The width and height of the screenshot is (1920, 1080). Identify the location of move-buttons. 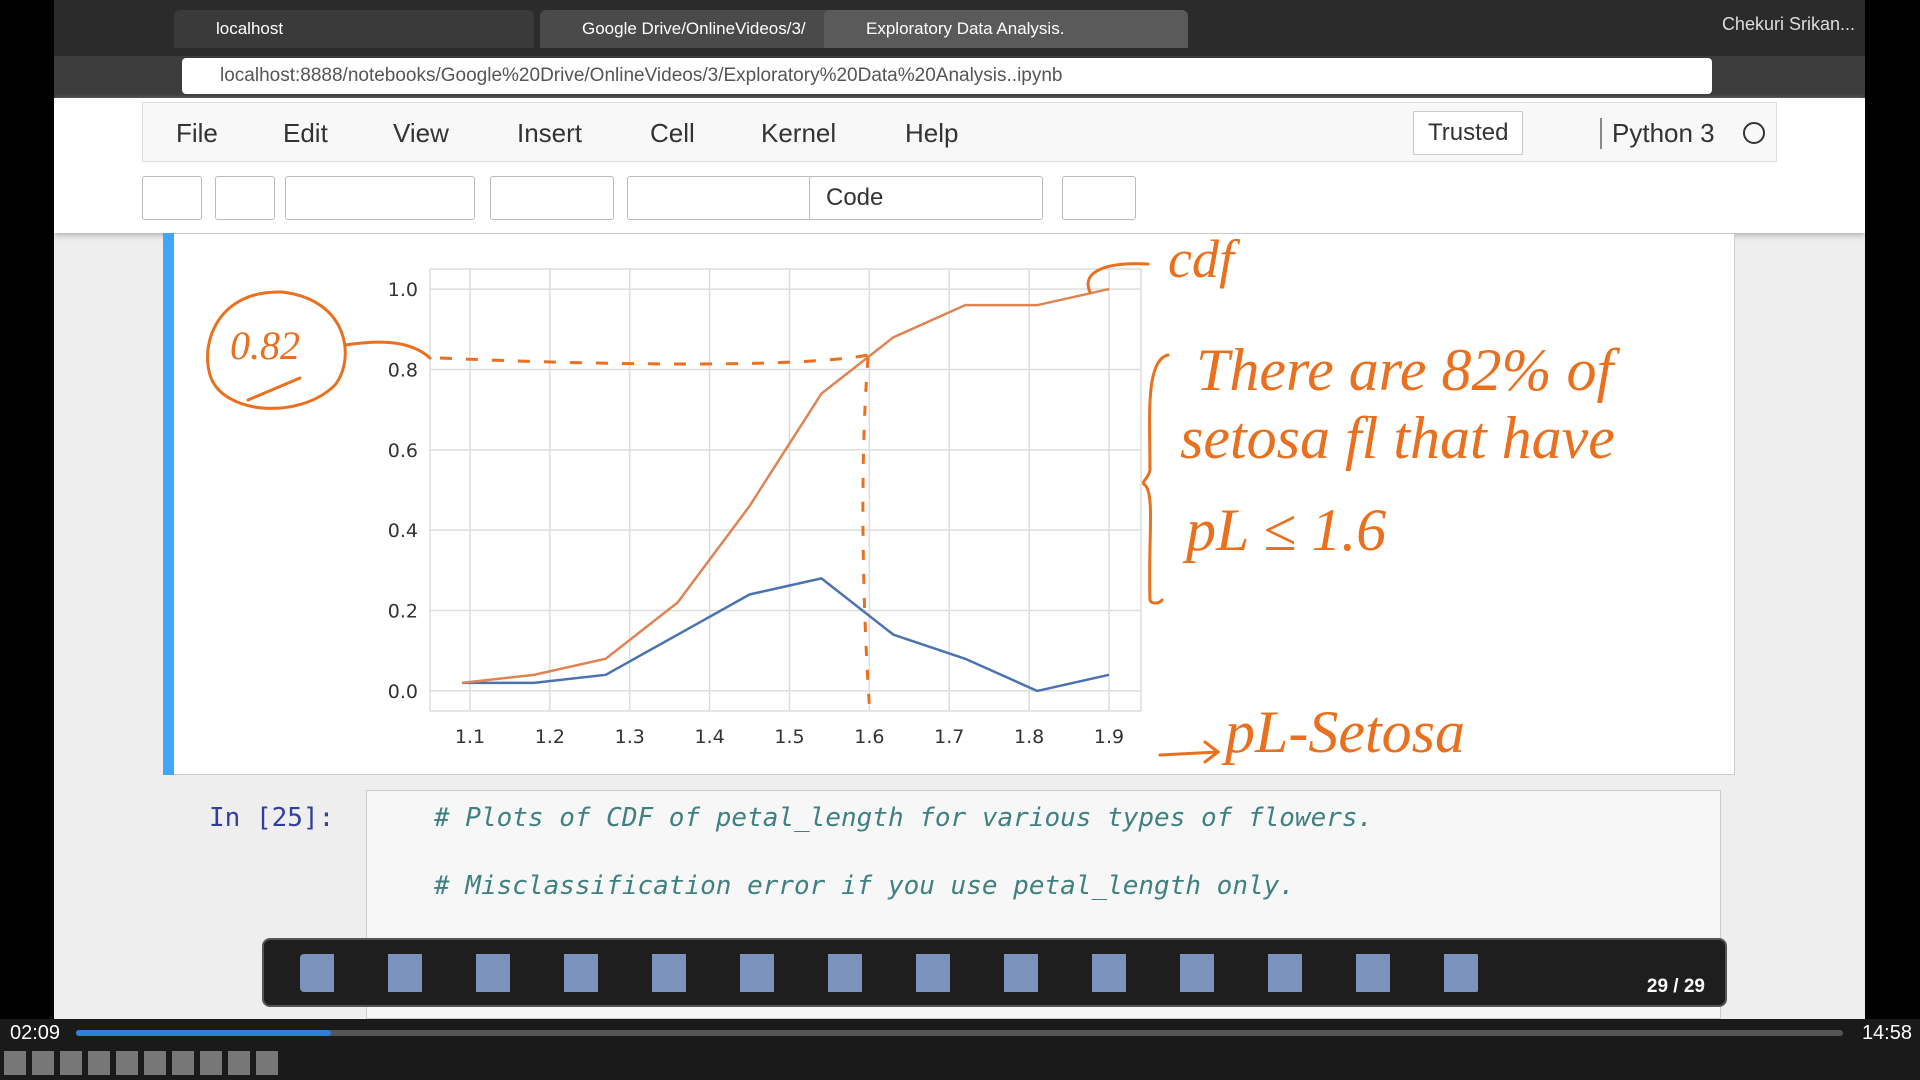
(552, 198).